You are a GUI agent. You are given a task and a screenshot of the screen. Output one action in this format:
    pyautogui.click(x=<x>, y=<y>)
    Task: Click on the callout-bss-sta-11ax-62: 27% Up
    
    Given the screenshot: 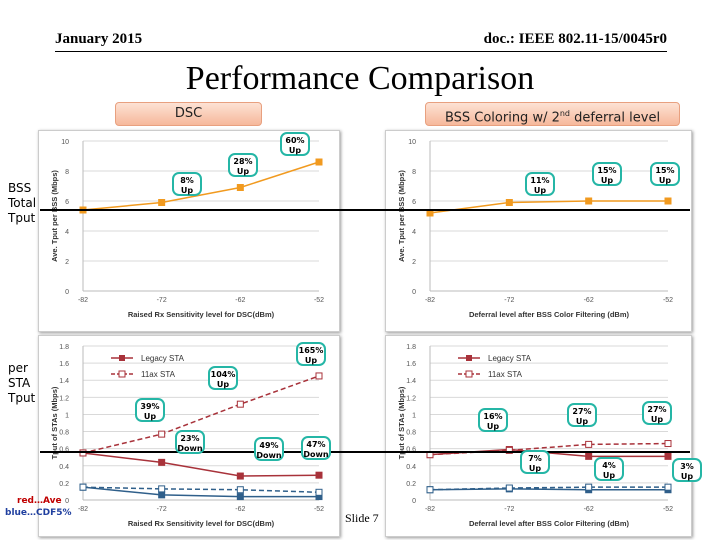 What is the action you would take?
    pyautogui.click(x=582, y=415)
    